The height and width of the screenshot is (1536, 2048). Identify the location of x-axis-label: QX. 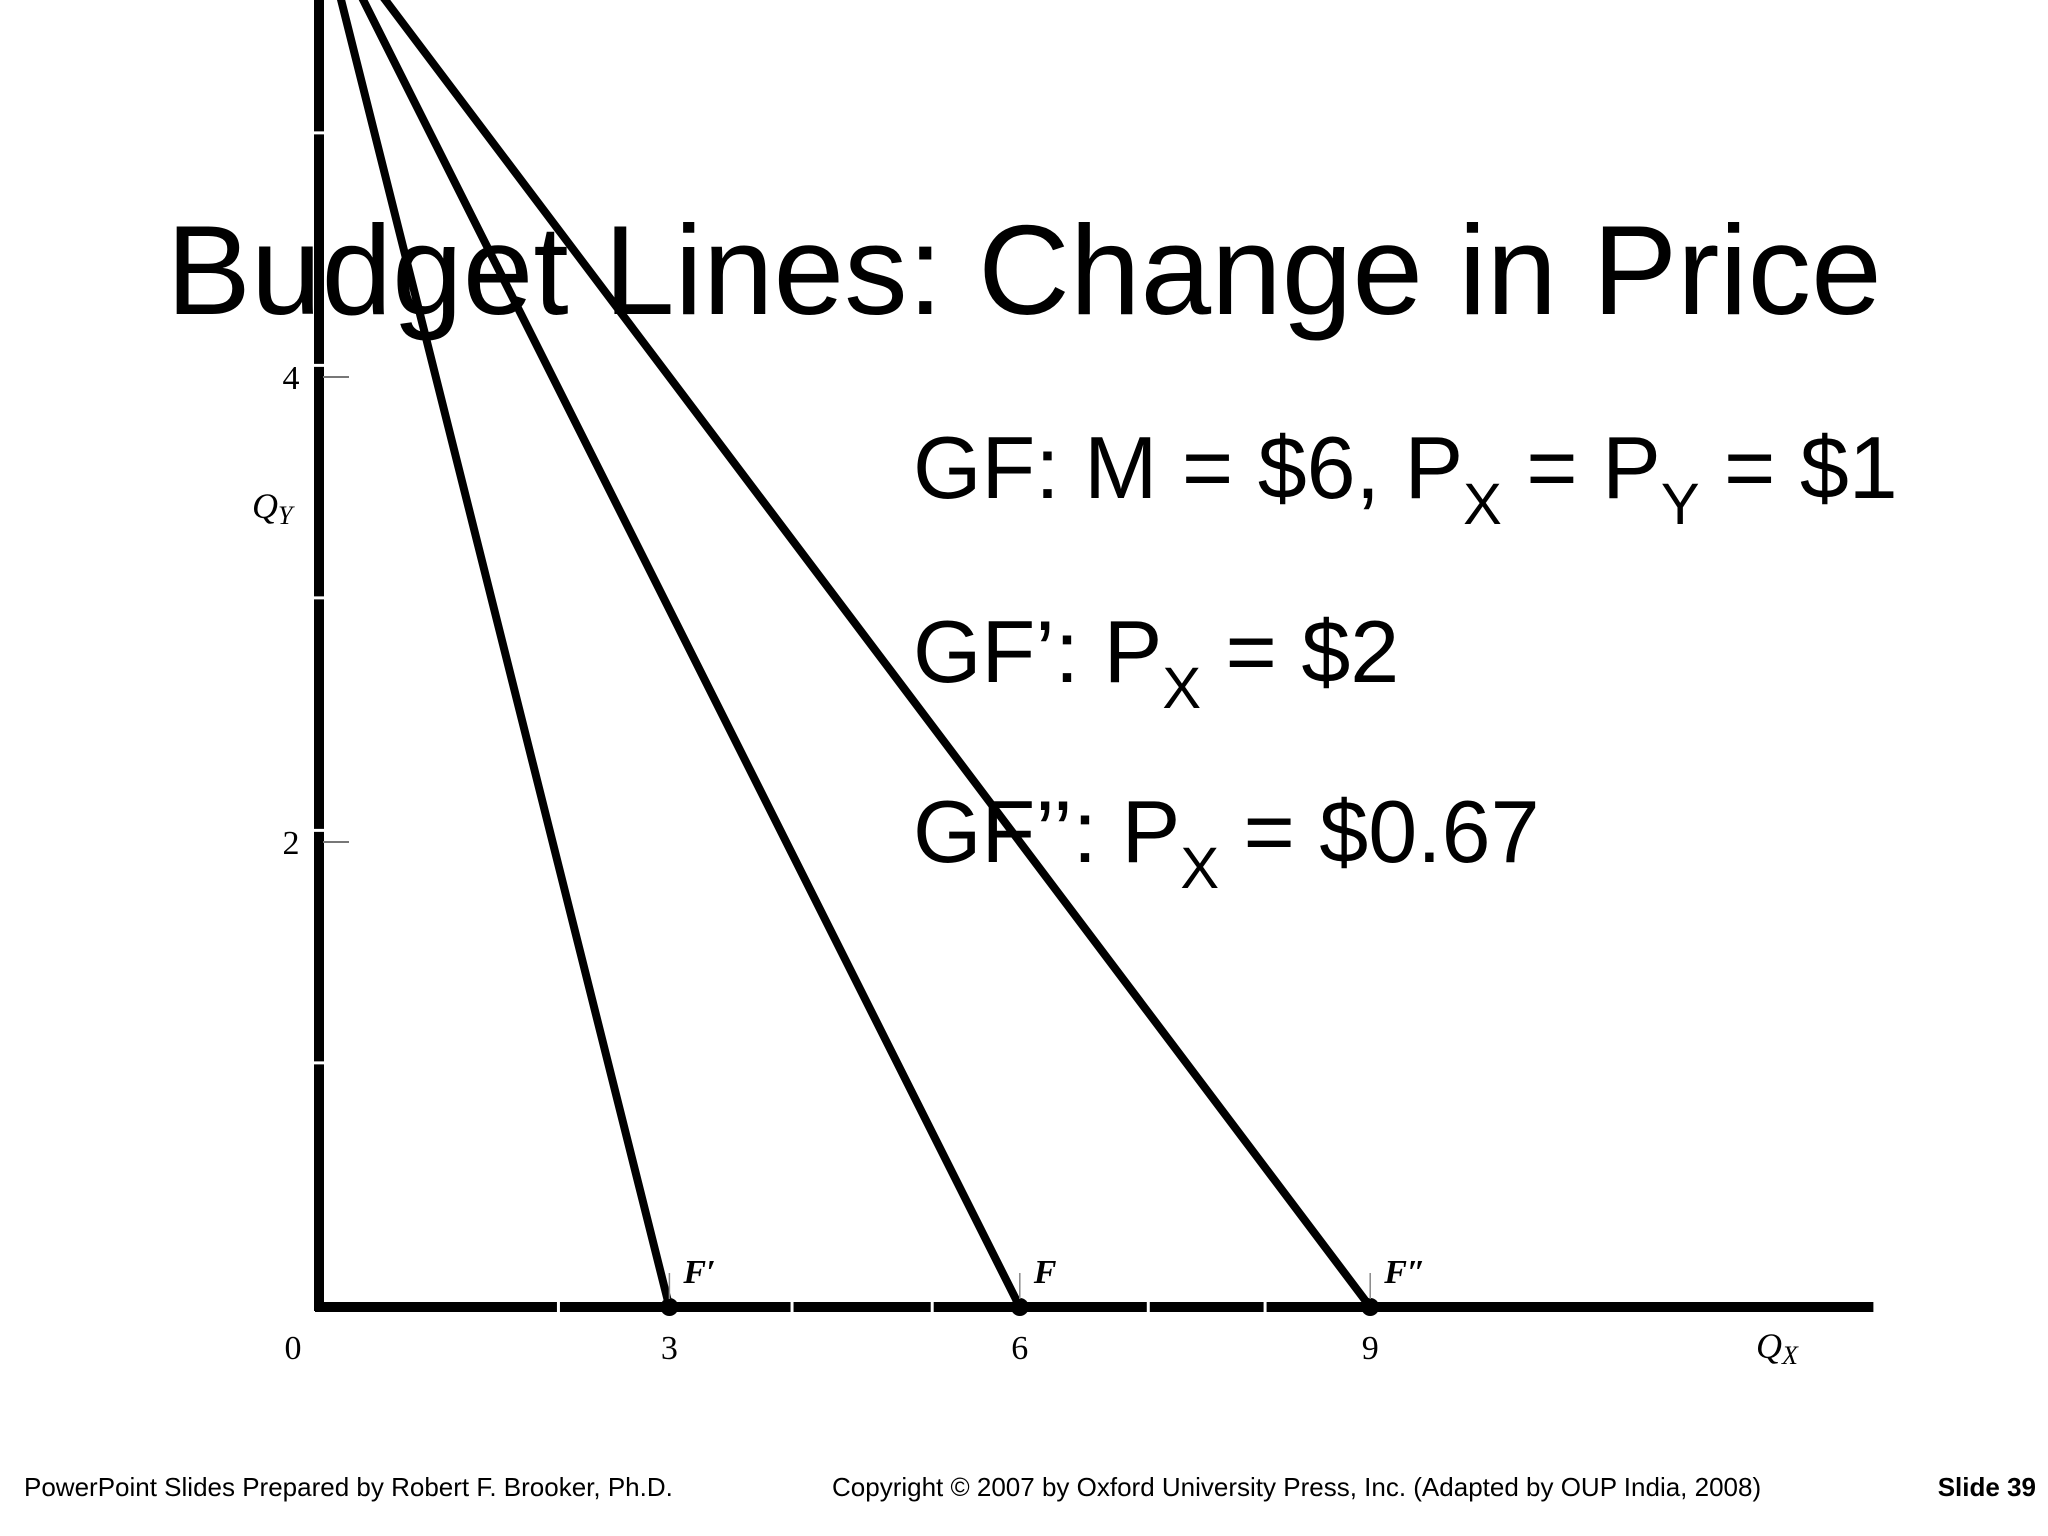
(1777, 1348).